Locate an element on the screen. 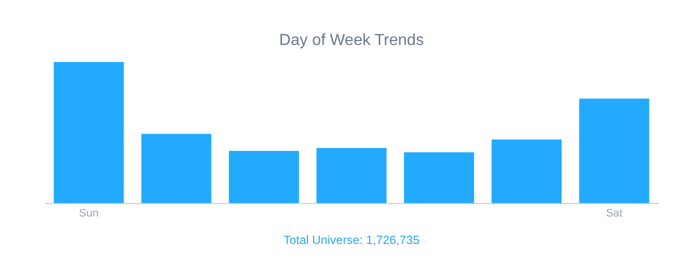  x-tick-label: Sun is located at coordinates (88, 214).